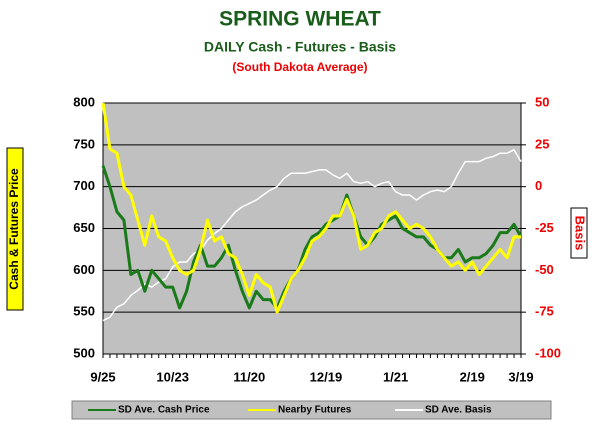 The width and height of the screenshot is (601, 424). What do you see at coordinates (84, 101) in the screenshot?
I see `y-tick-label: 800` at bounding box center [84, 101].